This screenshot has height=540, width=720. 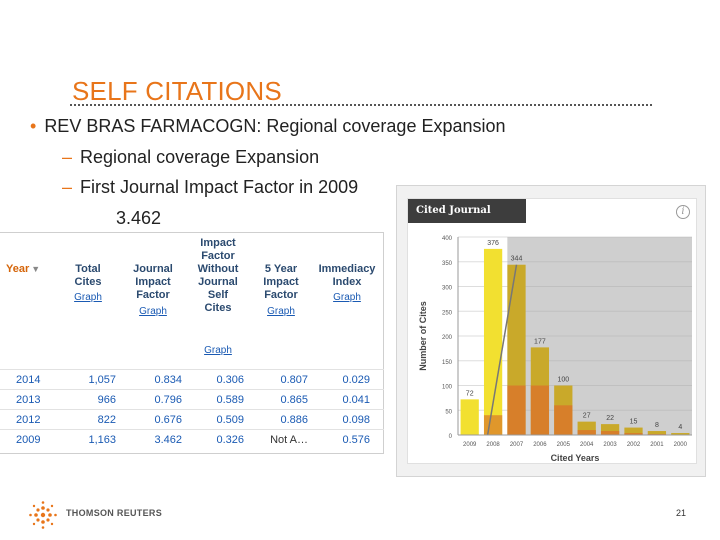 I want to click on x-tick-label: 2005, so click(x=564, y=445).